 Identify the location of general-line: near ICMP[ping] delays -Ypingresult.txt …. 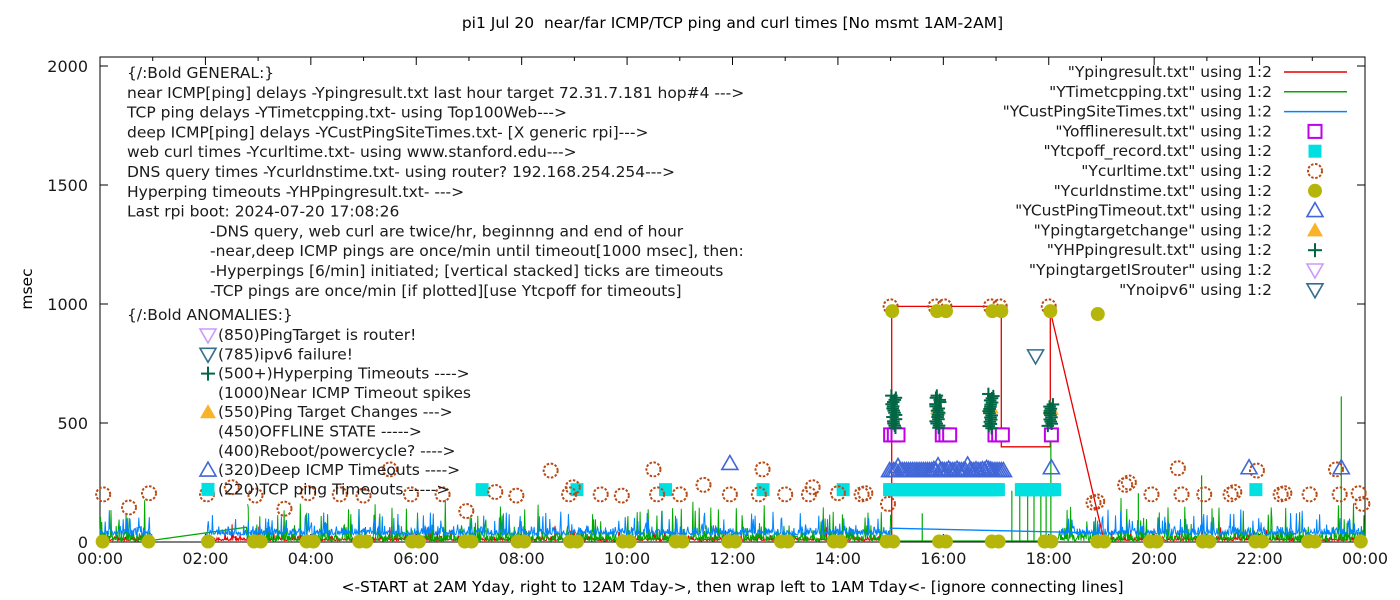
(435, 93).